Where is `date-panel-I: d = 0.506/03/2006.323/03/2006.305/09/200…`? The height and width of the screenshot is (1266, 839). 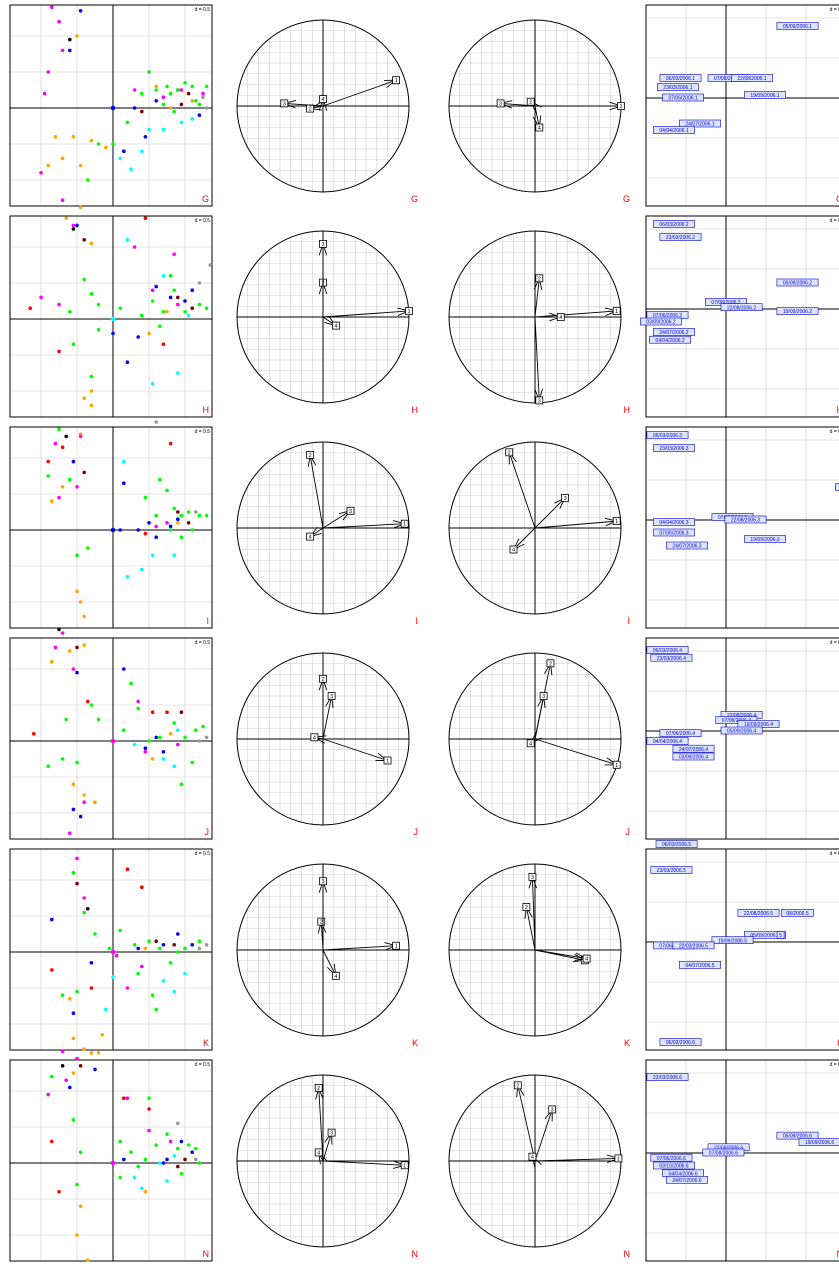
date-panel-I: d = 0.506/03/2006.323/03/2006.305/09/200… is located at coordinates (742, 527).